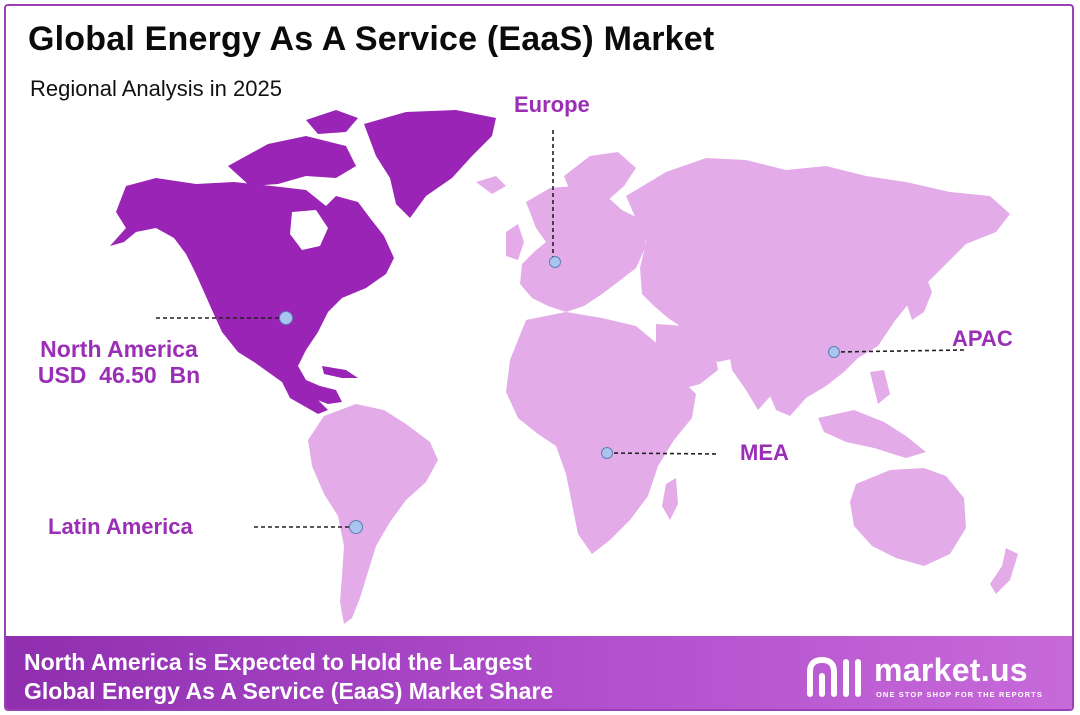 The height and width of the screenshot is (715, 1080). I want to click on caribbean-shape, so click(340, 372).